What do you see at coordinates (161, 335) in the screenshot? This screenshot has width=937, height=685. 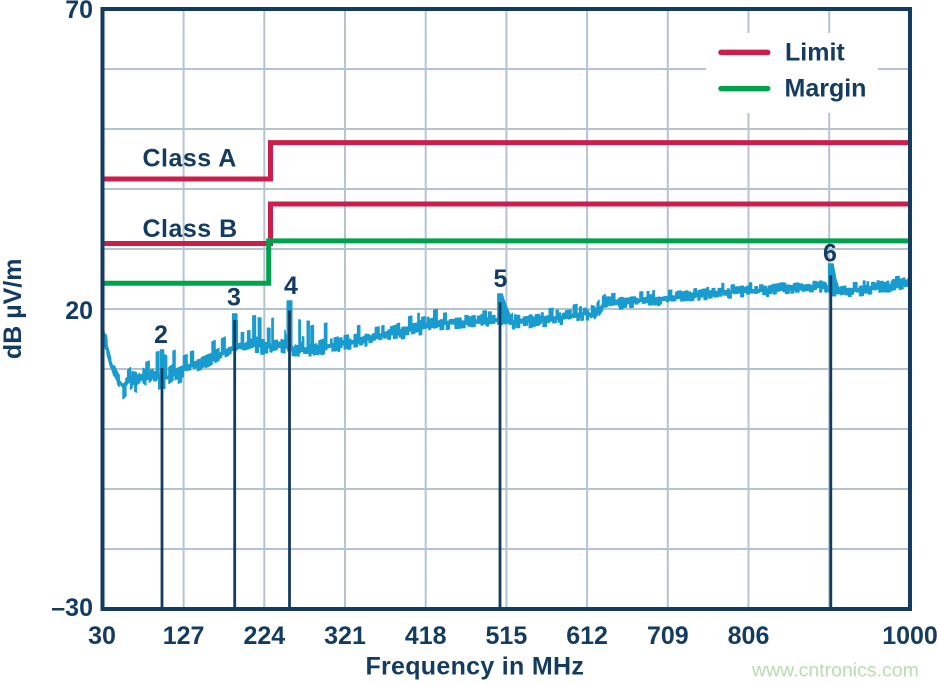 I see `svg-text: 2` at bounding box center [161, 335].